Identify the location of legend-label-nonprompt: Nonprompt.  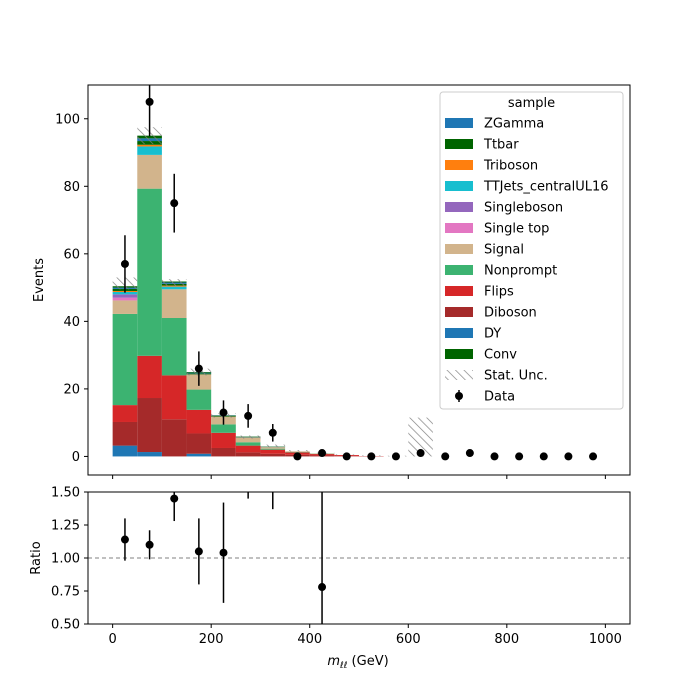
(520, 271).